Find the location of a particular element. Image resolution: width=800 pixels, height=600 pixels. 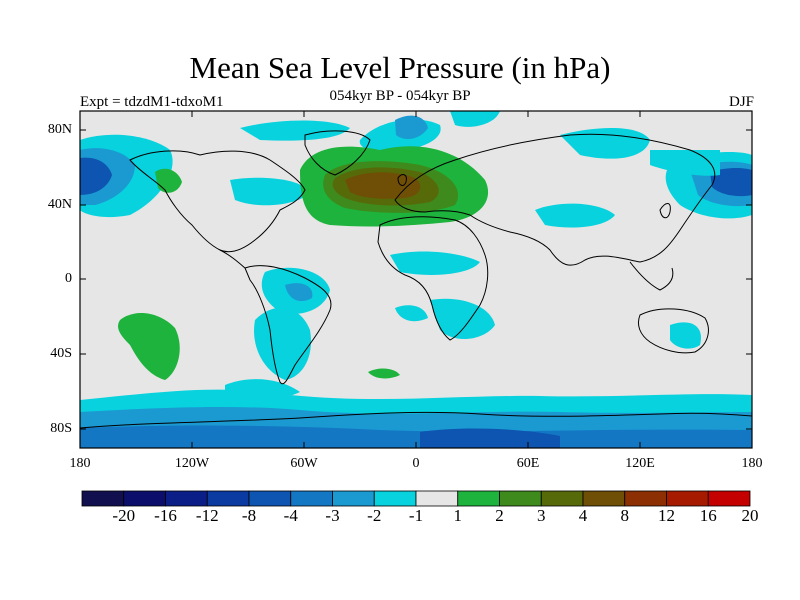

antarctic-low-extra is located at coordinates (490, 438).